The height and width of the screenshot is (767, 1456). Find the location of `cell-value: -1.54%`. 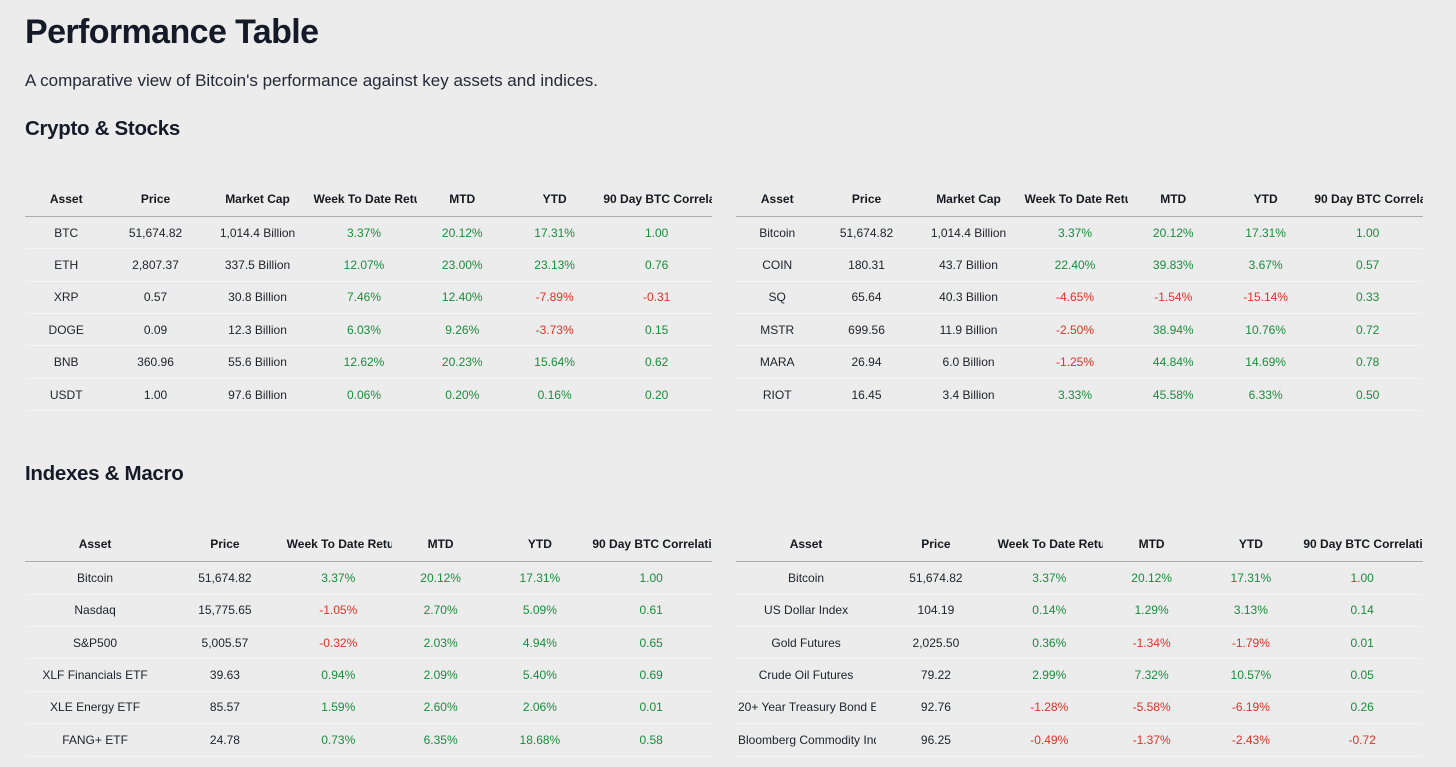

cell-value: -1.54% is located at coordinates (1173, 298).